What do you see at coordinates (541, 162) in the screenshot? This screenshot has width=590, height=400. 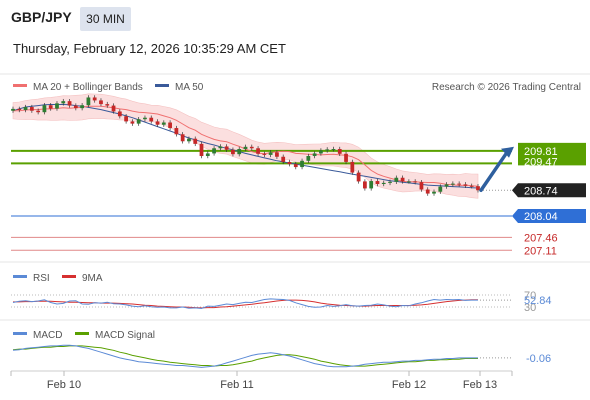 I see `level-tag-209.47: 209.47` at bounding box center [541, 162].